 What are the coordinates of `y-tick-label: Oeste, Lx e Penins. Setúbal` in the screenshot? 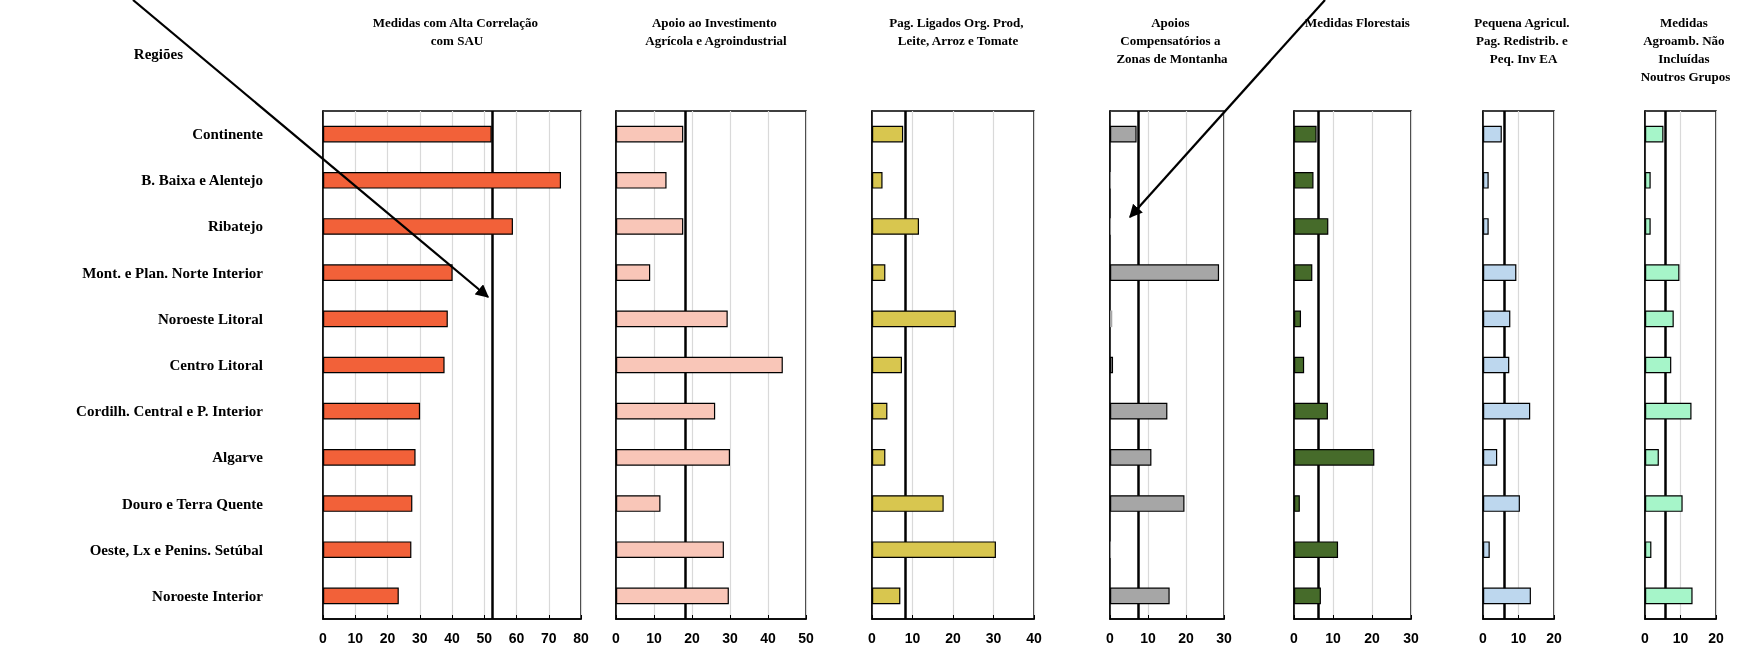 It's located at (176, 549).